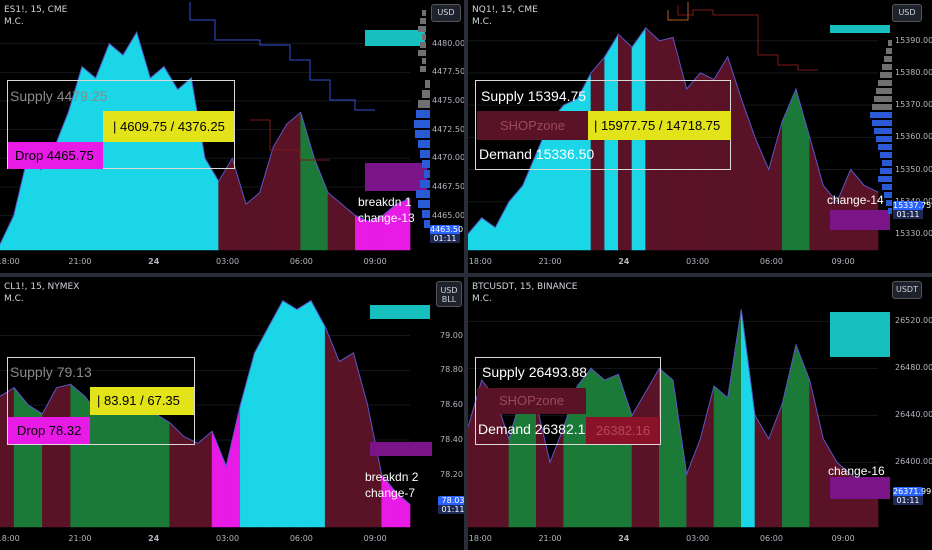 The height and width of the screenshot is (550, 932). Describe the element at coordinates (913, 462) in the screenshot. I see `y-tick-label: 26400.00` at that location.